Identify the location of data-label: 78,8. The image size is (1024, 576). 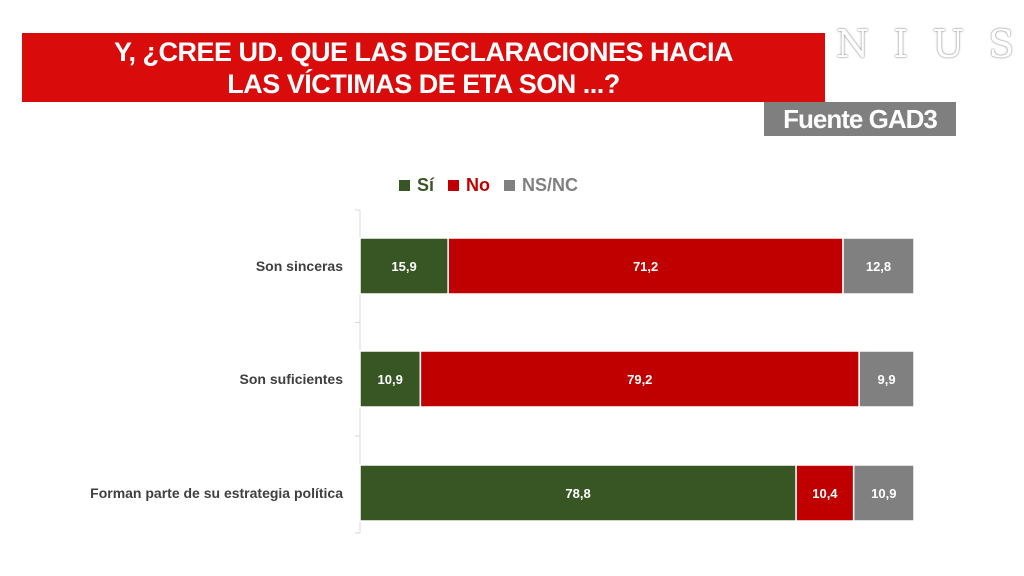
(577, 493).